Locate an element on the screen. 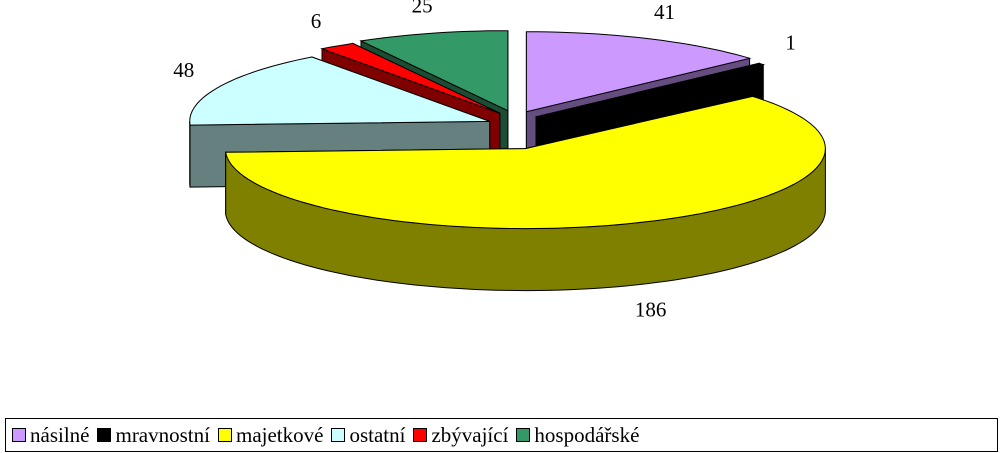 This screenshot has width=1006, height=453. legend-item: hospodářské is located at coordinates (577, 435).